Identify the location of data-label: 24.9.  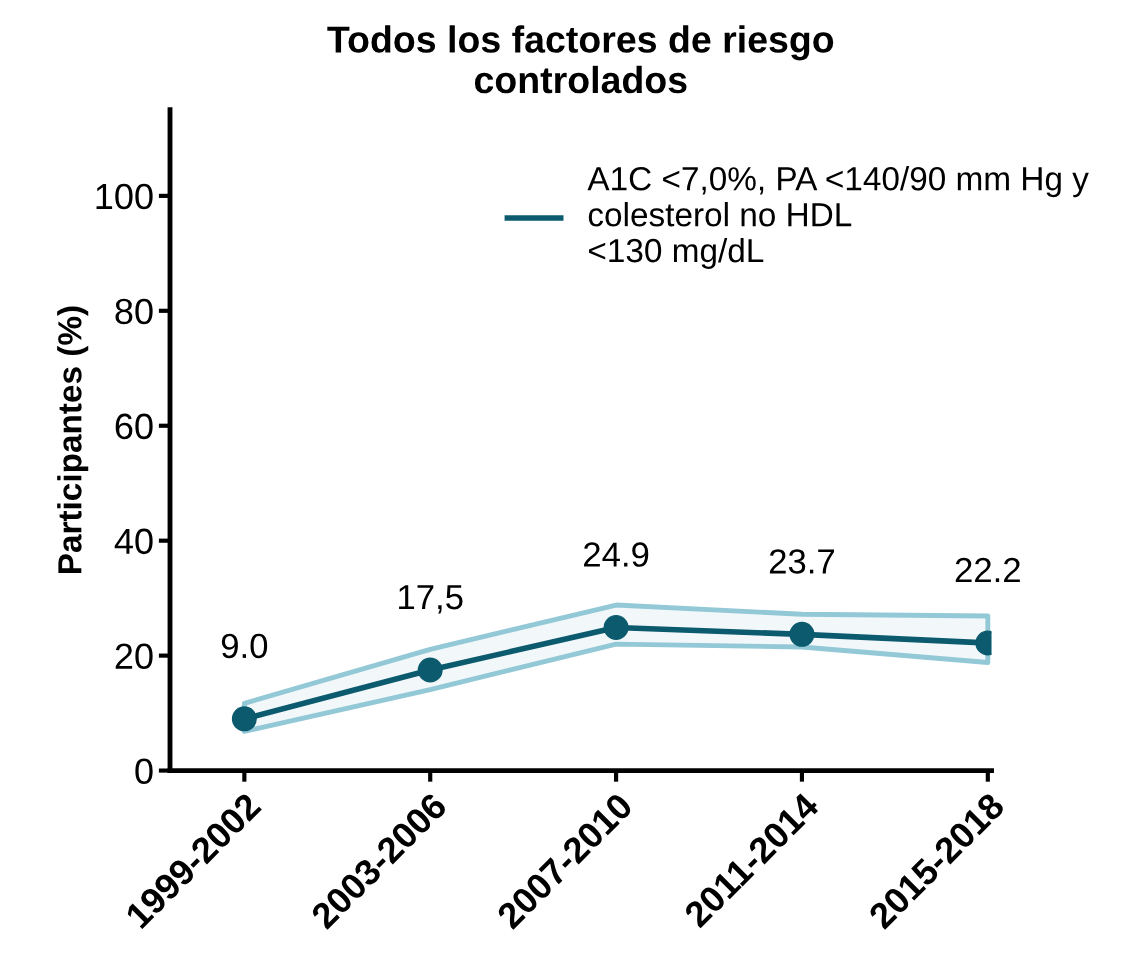
(616, 554).